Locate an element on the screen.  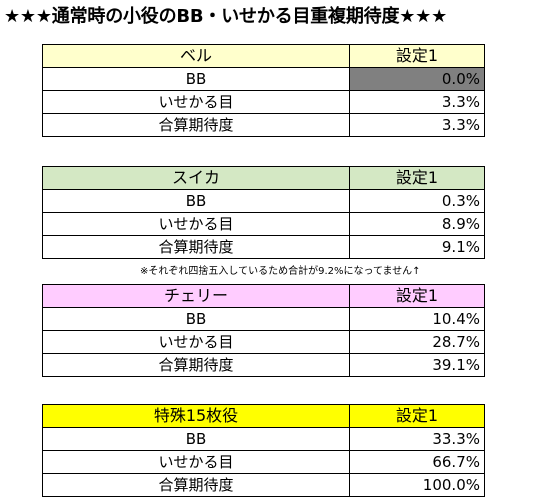
table-header-row: ベル 設定1 is located at coordinates (263, 56).